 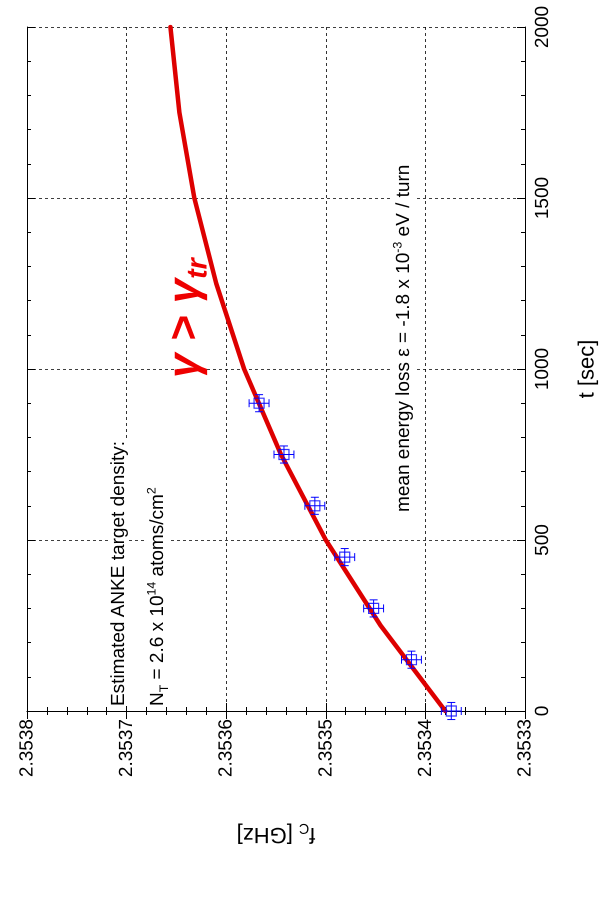 I want to click on x-tick-label: 2.3538, so click(x=27, y=748).